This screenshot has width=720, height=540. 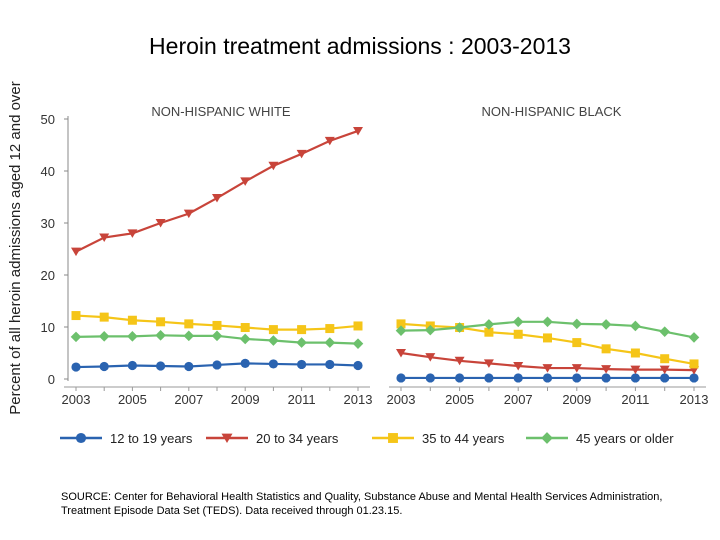 What do you see at coordinates (518, 378) in the screenshot?
I see `data-point-black-0-2007` at bounding box center [518, 378].